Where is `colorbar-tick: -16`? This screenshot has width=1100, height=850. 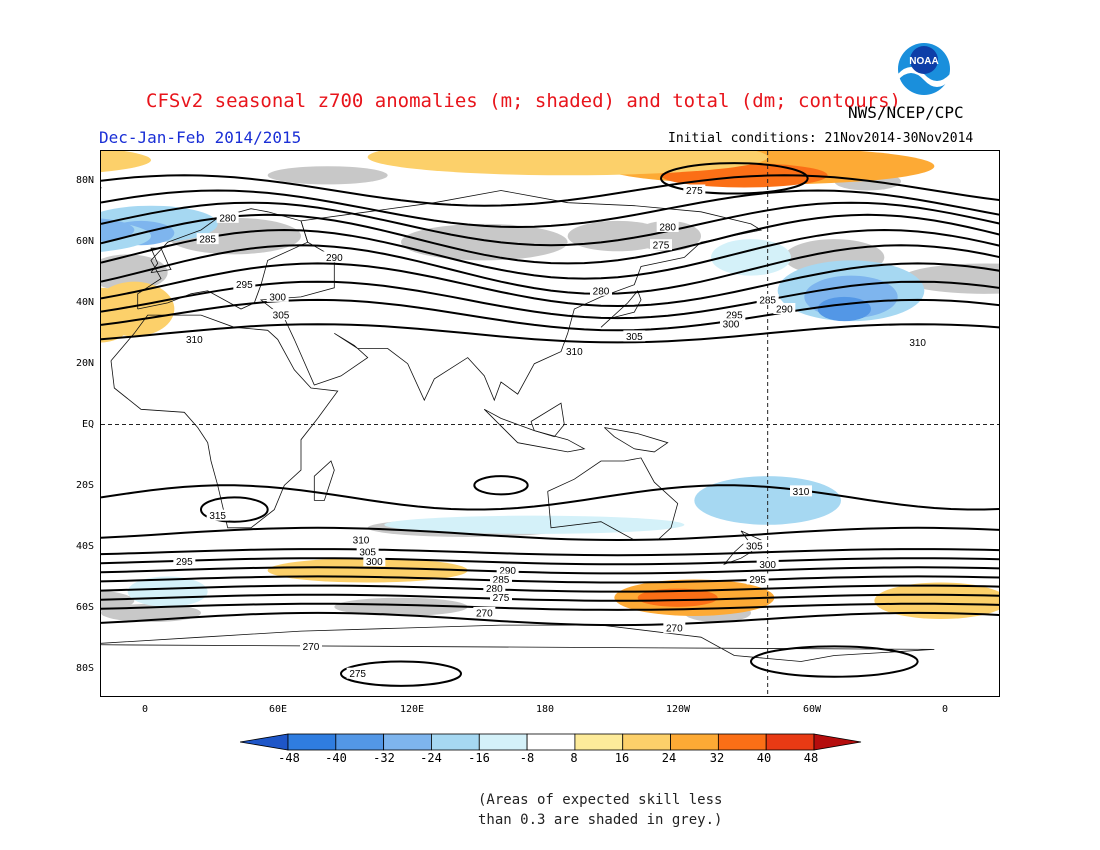
colorbar-tick: -16 is located at coordinates (479, 758).